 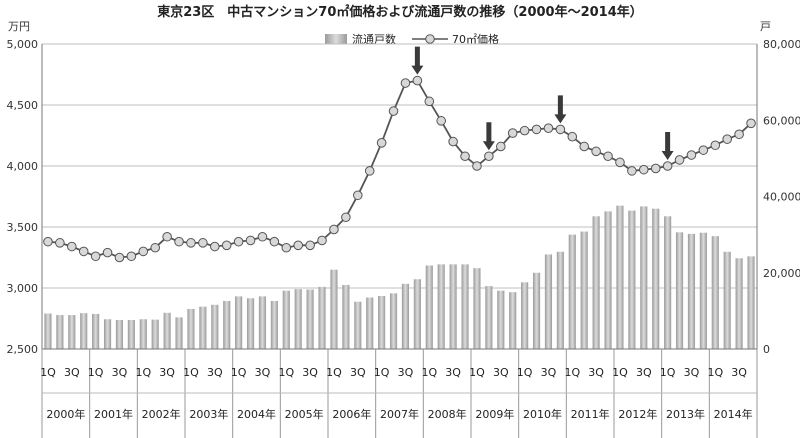 I want to click on year-label: 2013年, so click(x=685, y=414).